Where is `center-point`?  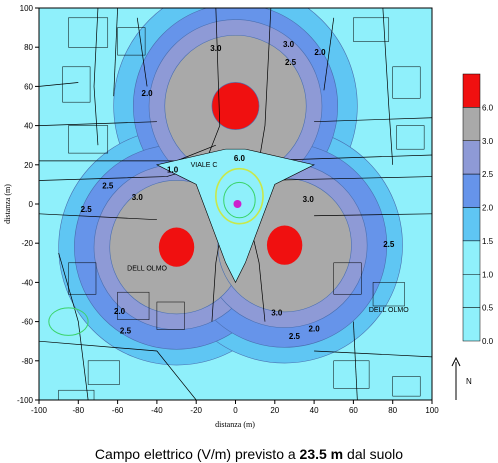
center-point is located at coordinates (237, 204).